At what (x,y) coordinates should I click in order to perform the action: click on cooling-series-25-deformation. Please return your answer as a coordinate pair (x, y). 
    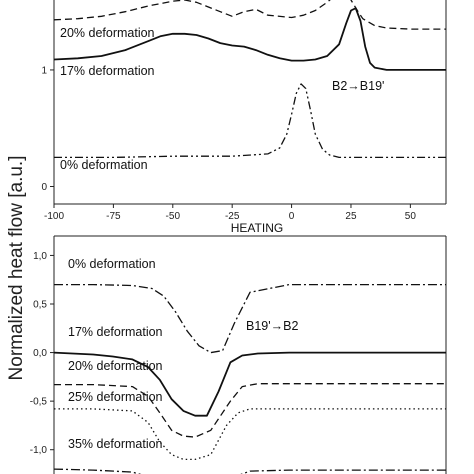
    Looking at the image, I should click on (250, 434).